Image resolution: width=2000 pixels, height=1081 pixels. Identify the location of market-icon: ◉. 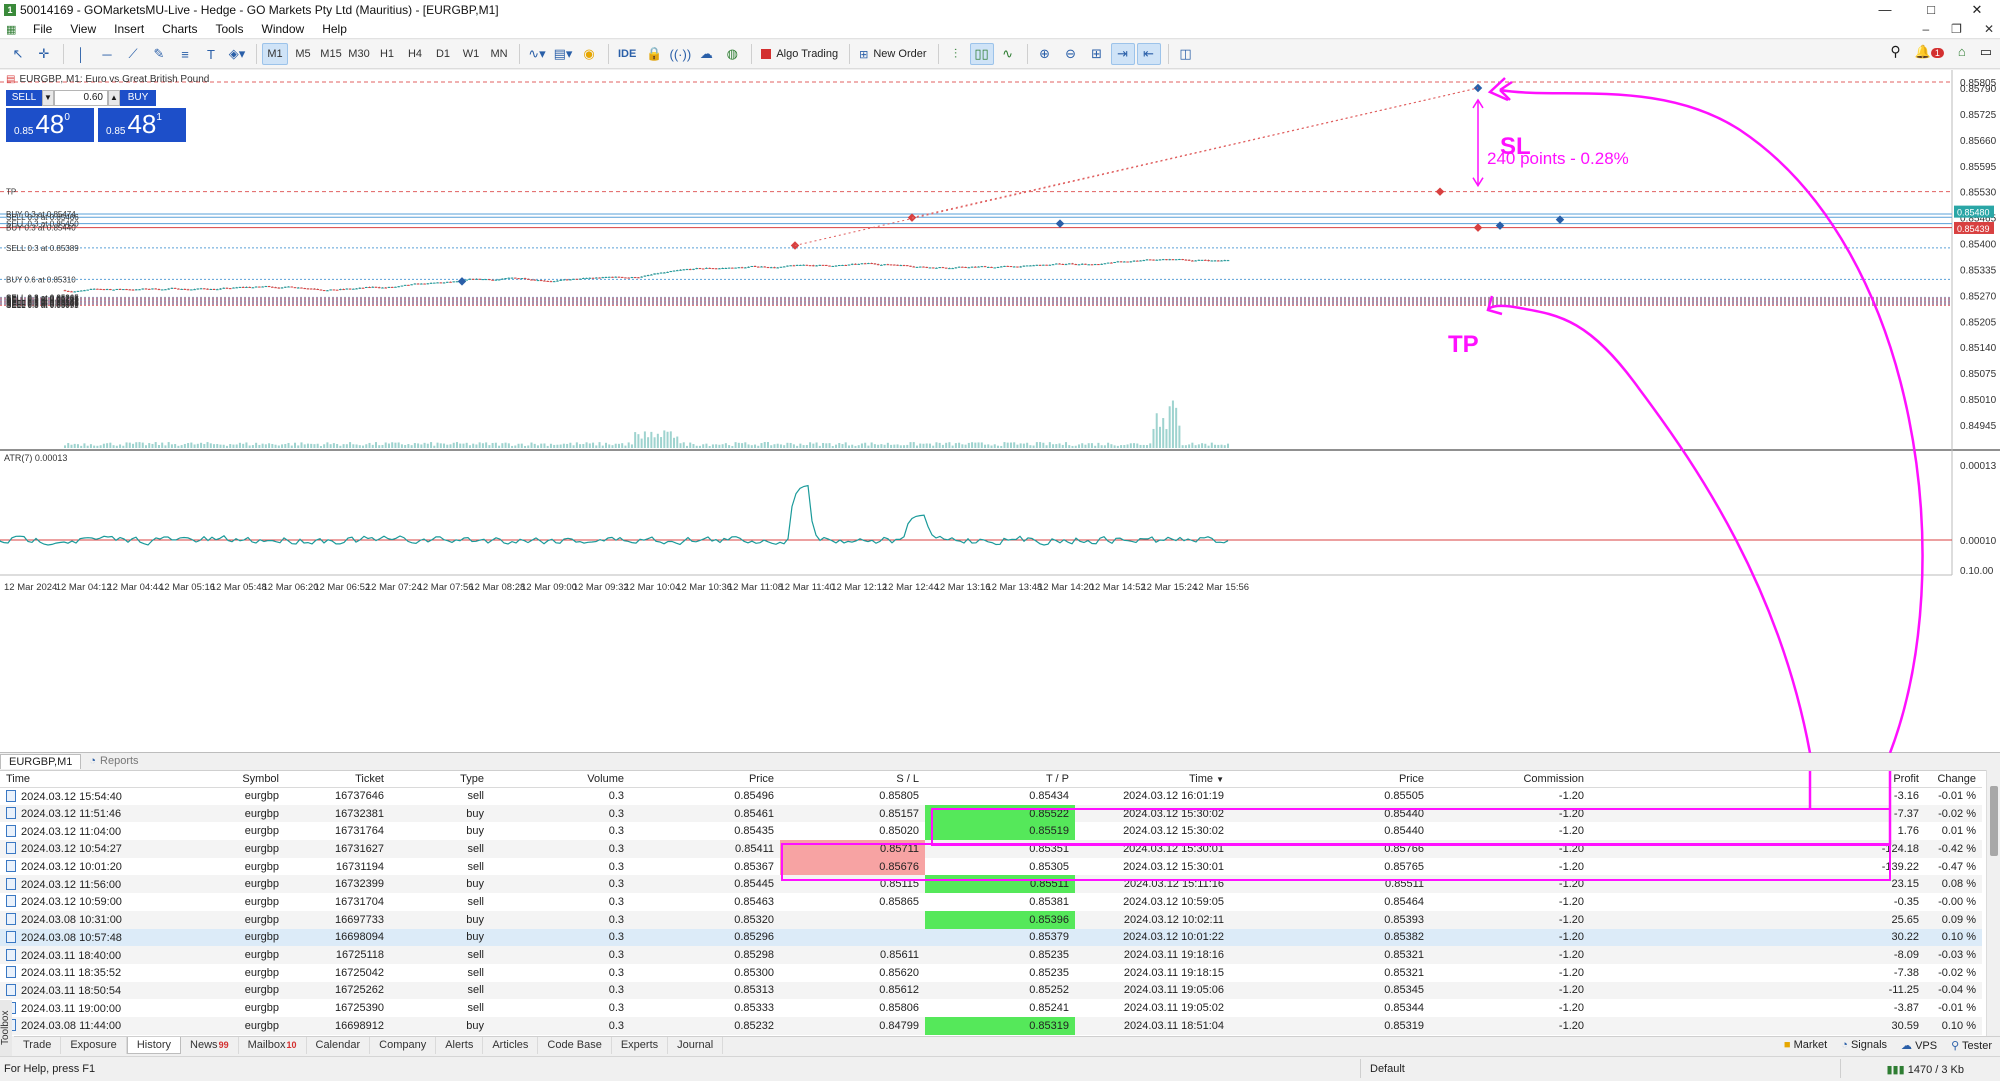
(589, 53).